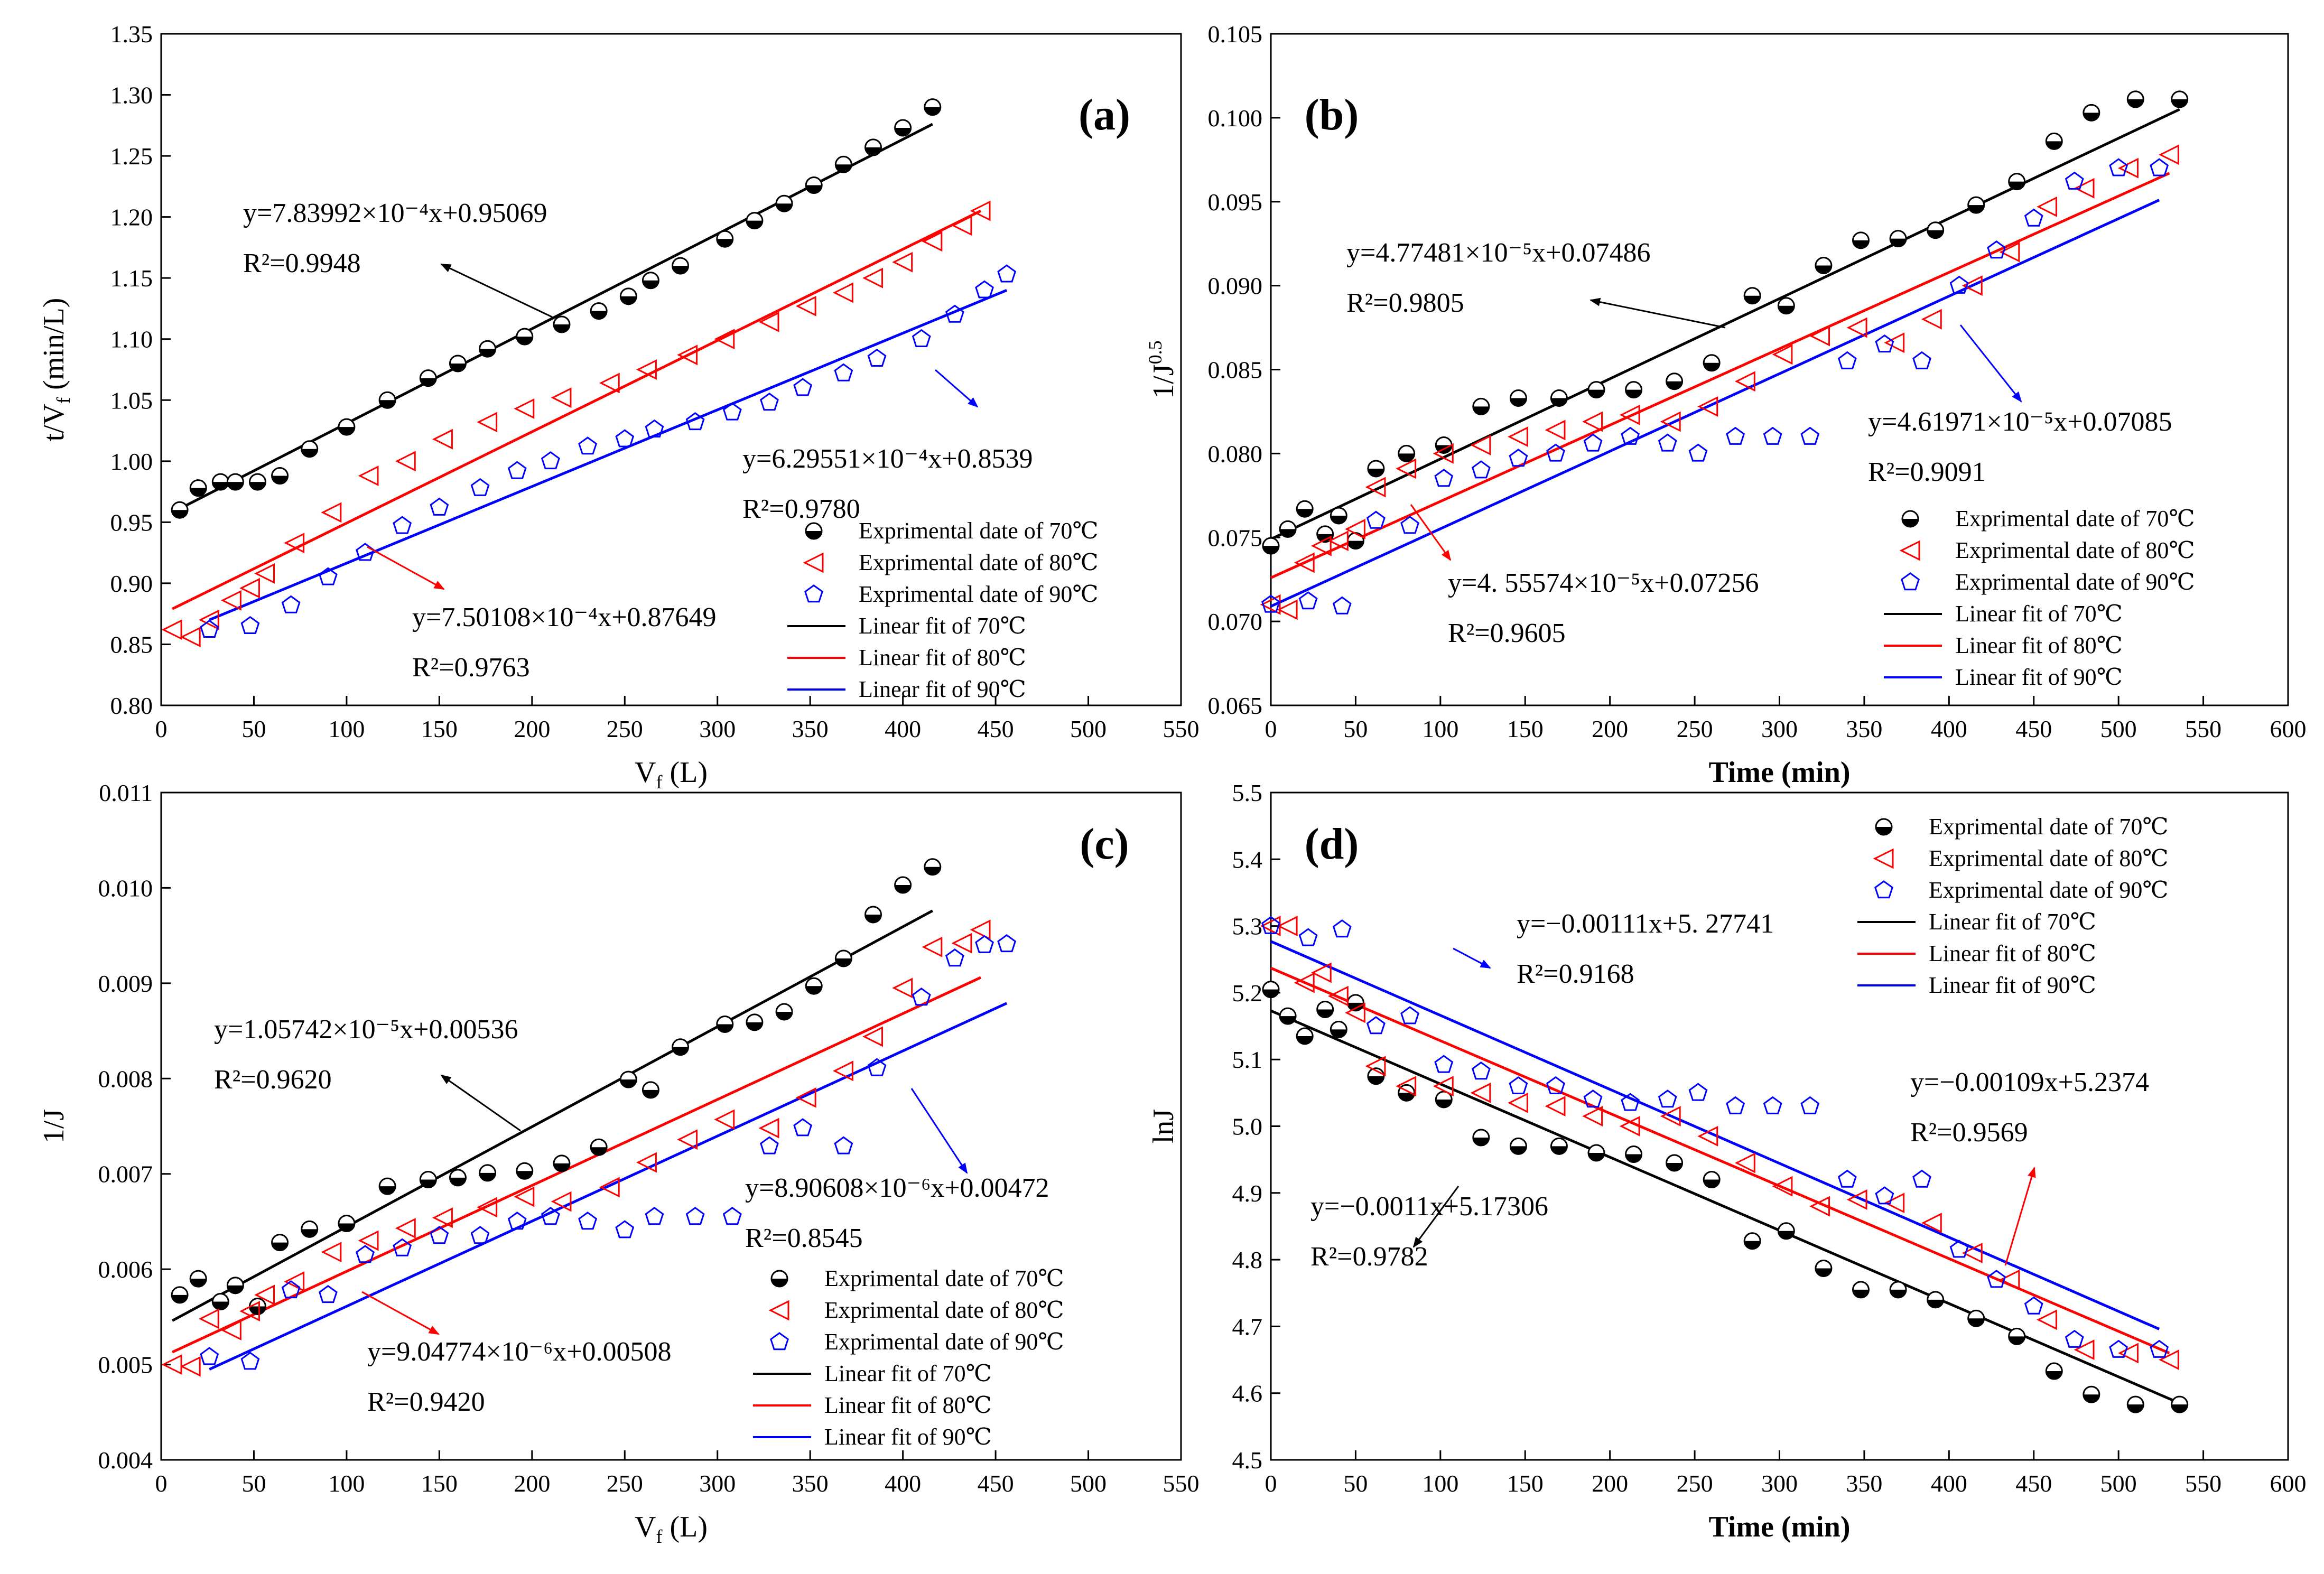  What do you see at coordinates (1440, 1483) in the screenshot?
I see `x-tick-label: 100` at bounding box center [1440, 1483].